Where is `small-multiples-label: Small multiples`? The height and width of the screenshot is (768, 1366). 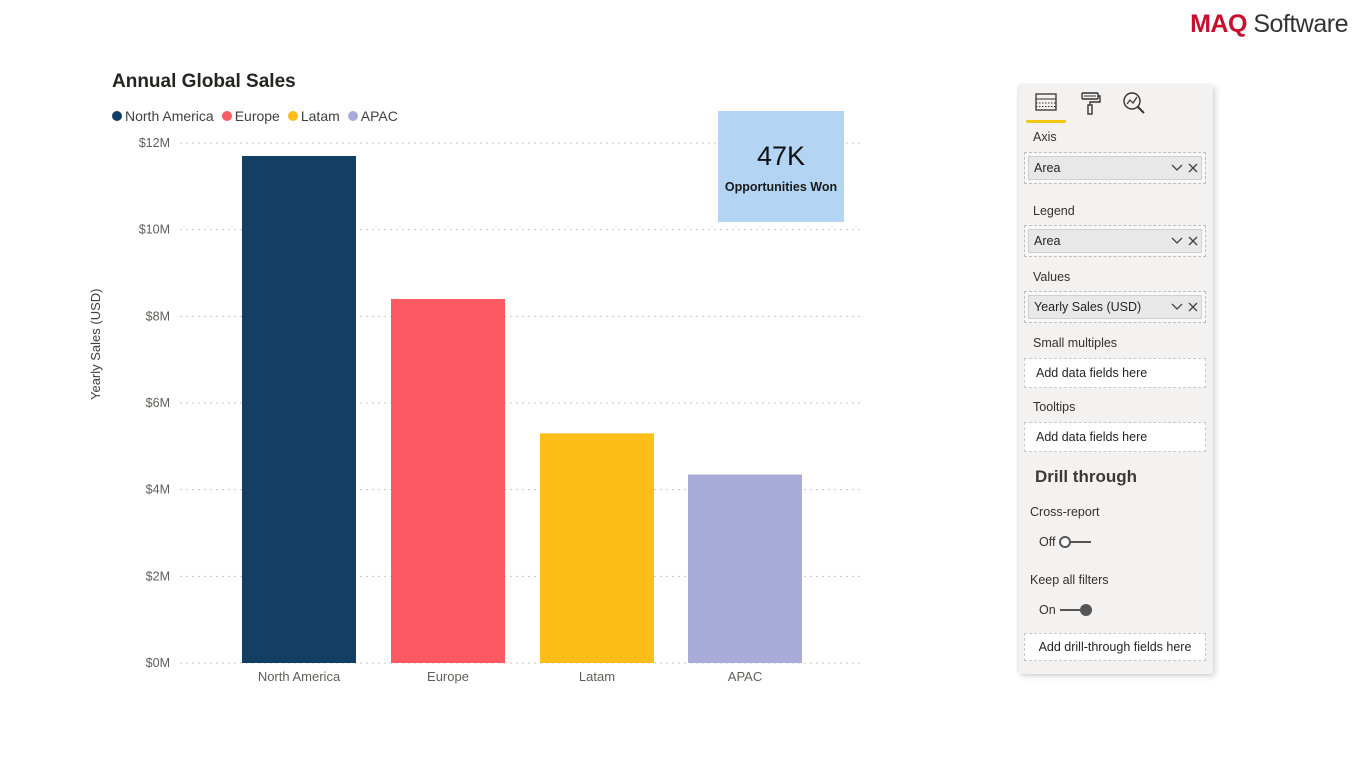 small-multiples-label: Small multiples is located at coordinates (1075, 343).